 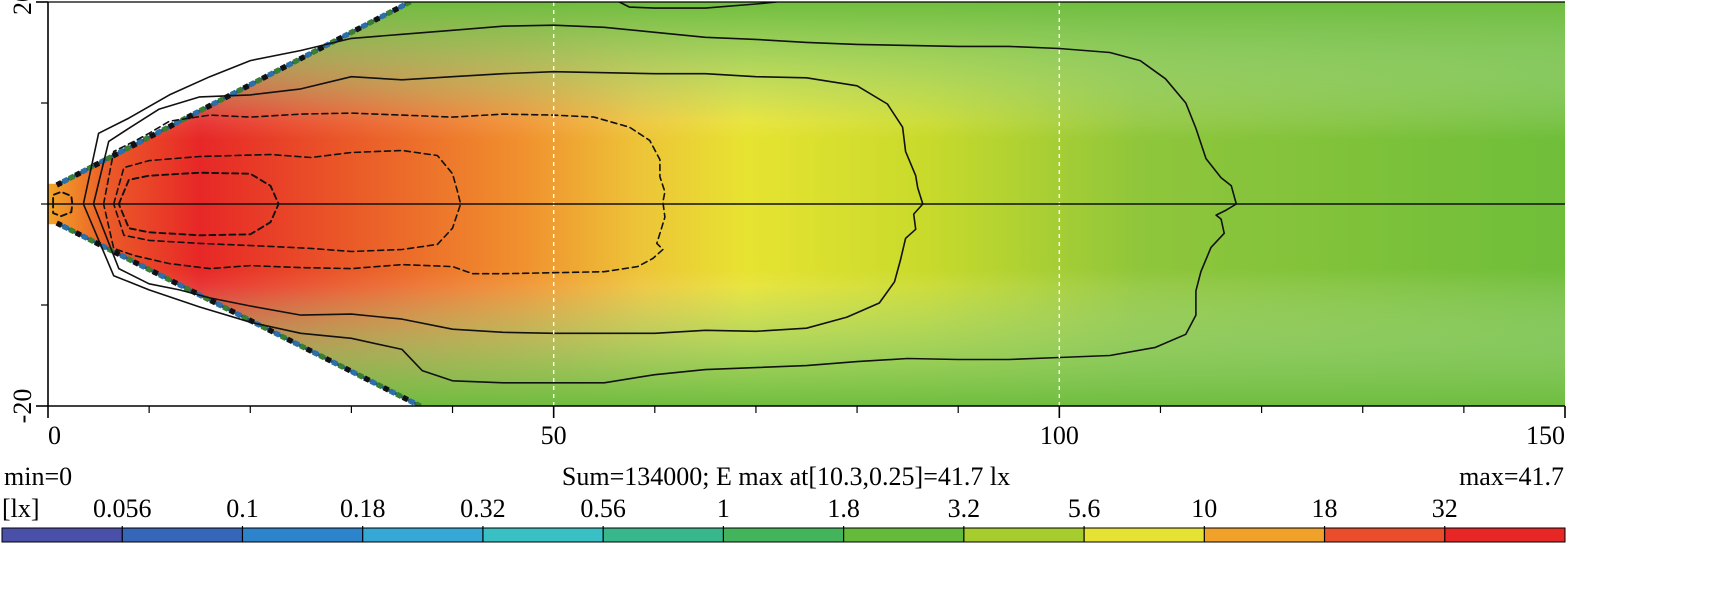 I want to click on min-label: min=0, so click(x=38, y=476).